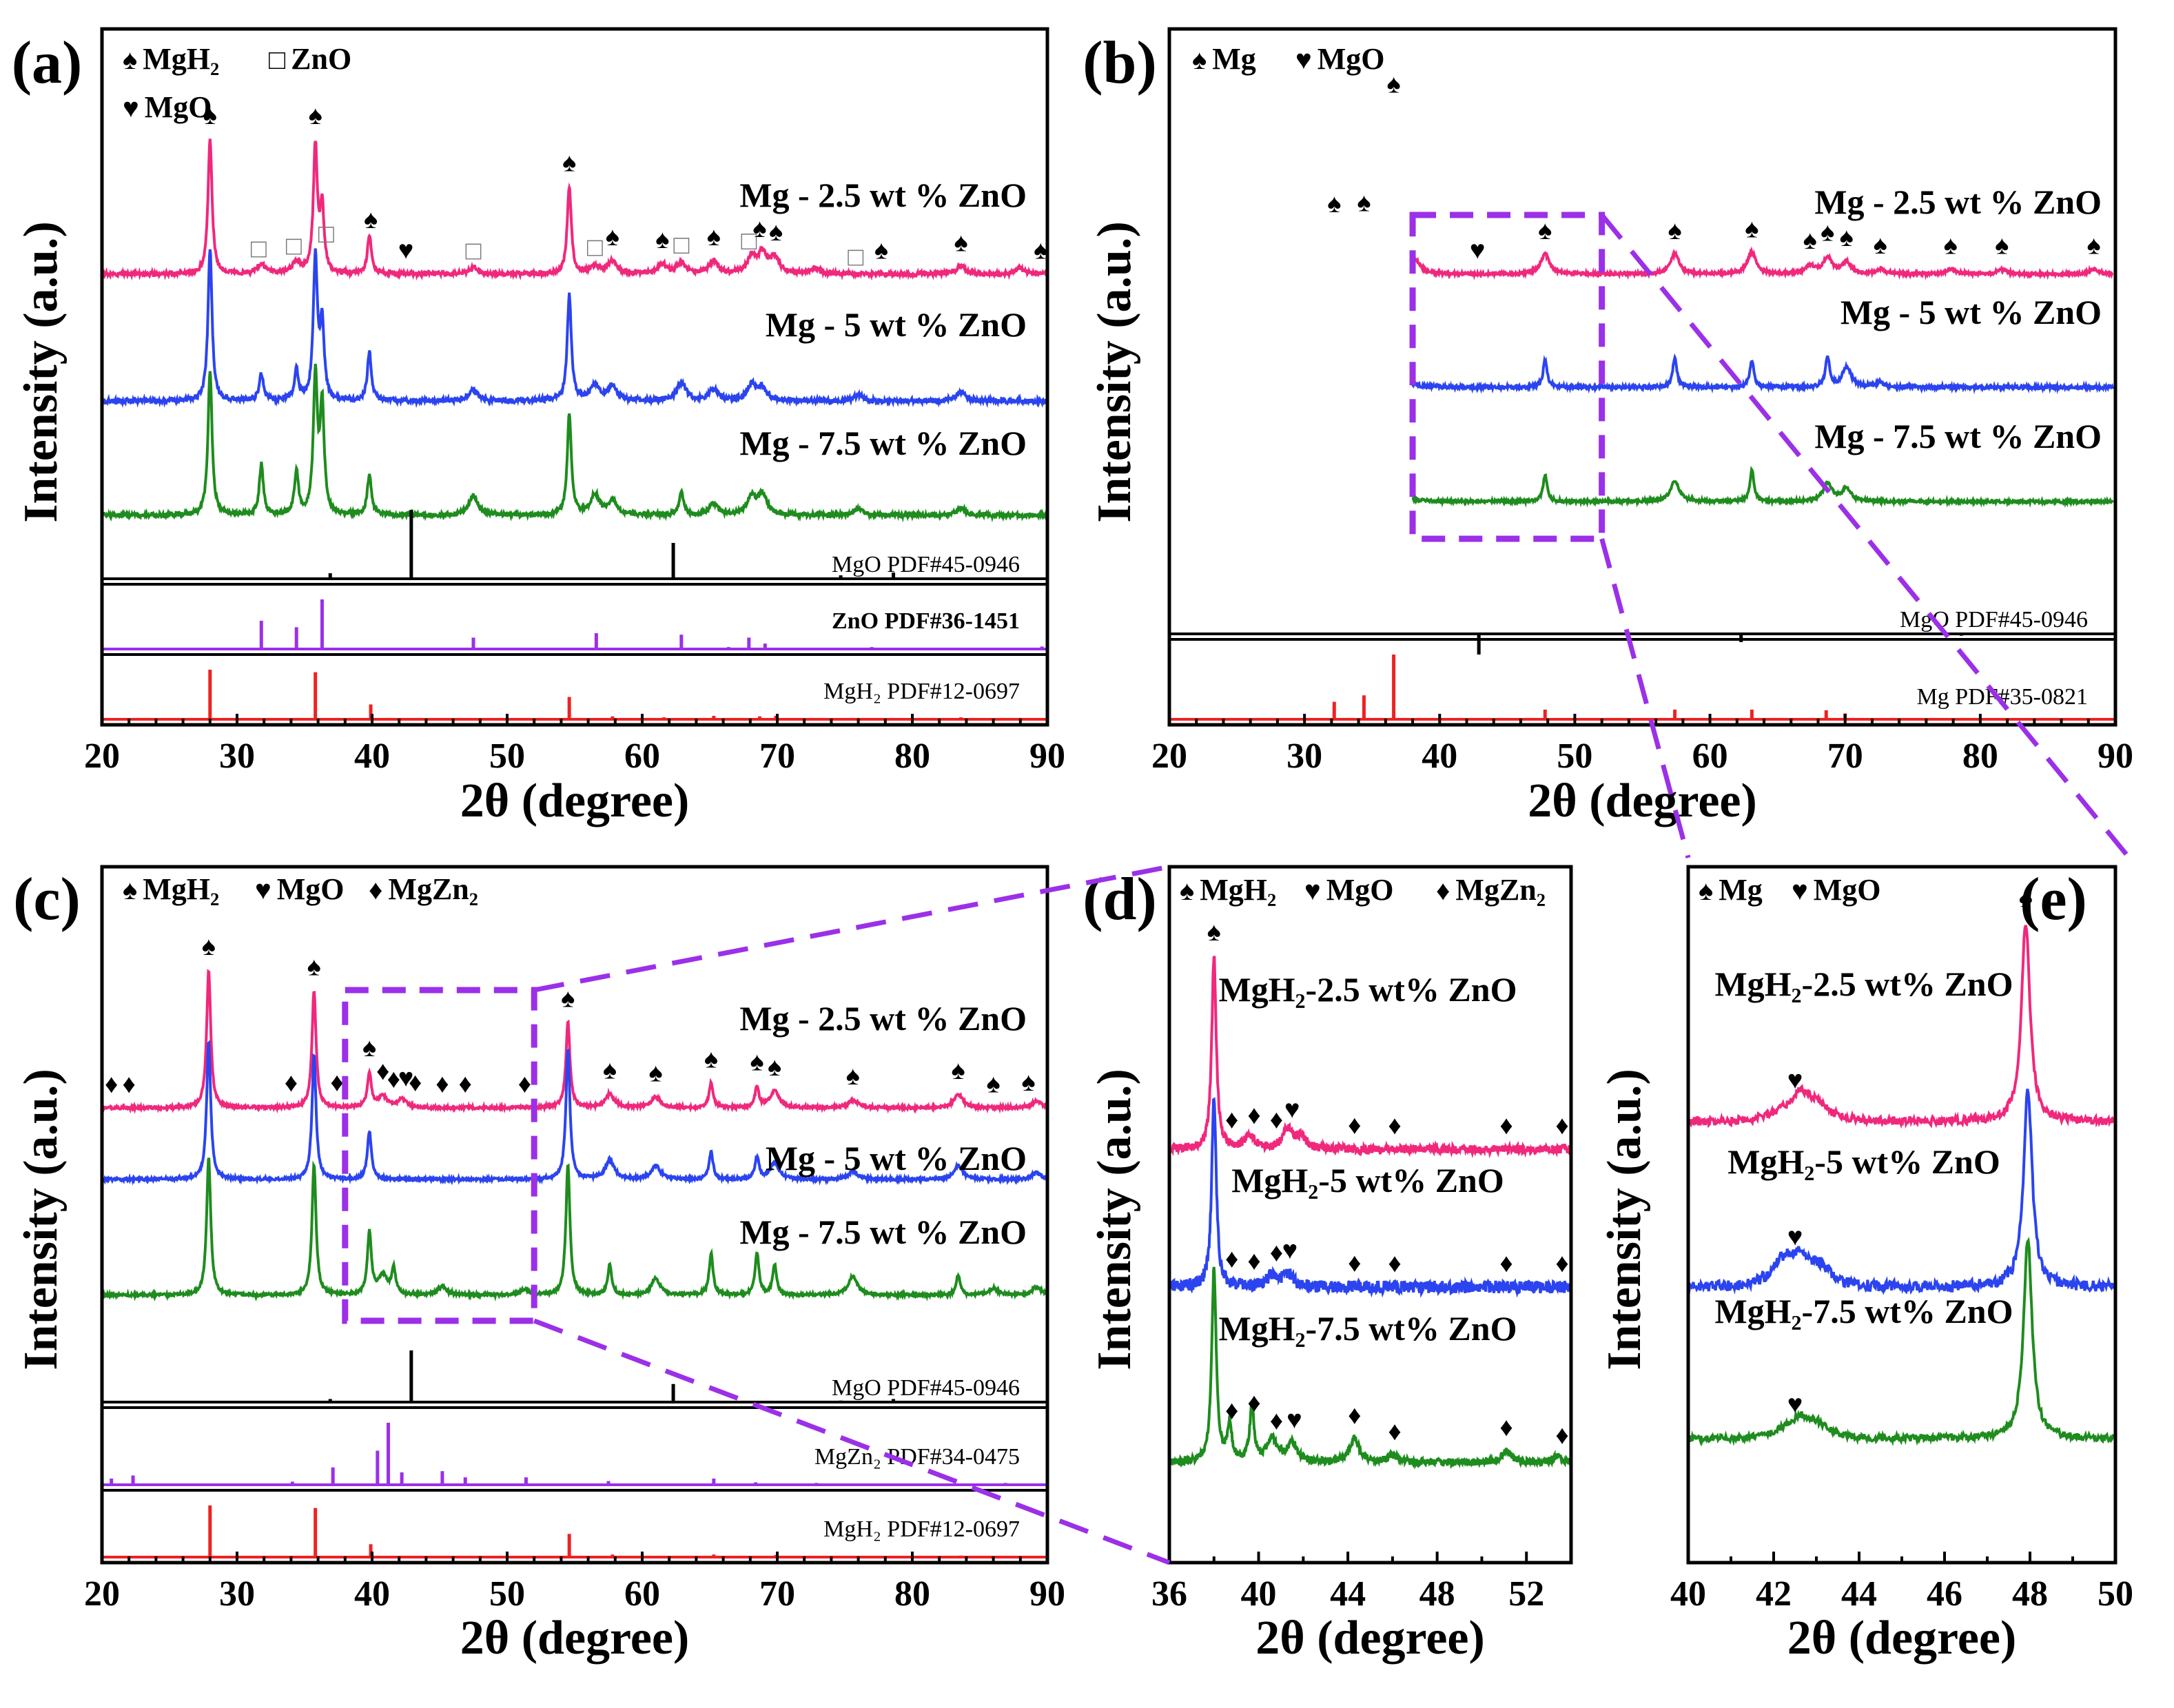  What do you see at coordinates (47, 63) in the screenshot?
I see `panel-letter: (a)` at bounding box center [47, 63].